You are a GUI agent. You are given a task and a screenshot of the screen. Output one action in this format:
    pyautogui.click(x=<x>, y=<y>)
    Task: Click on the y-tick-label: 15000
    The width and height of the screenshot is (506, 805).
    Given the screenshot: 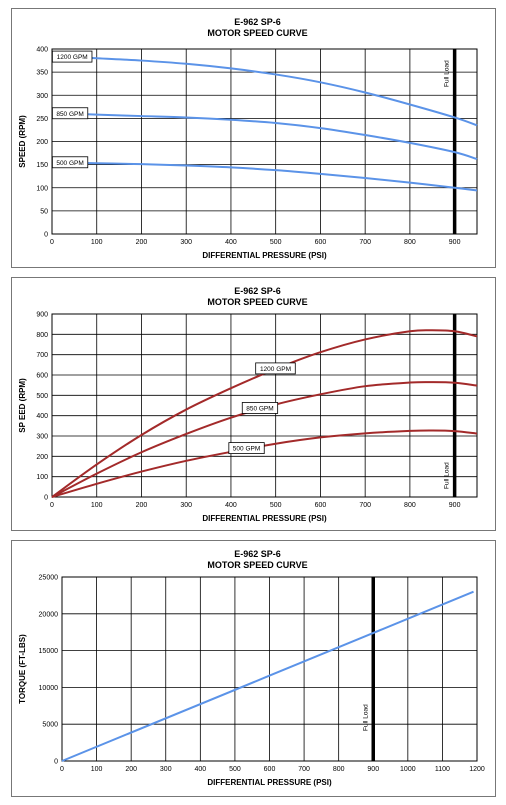 What is the action you would take?
    pyautogui.click(x=49, y=651)
    